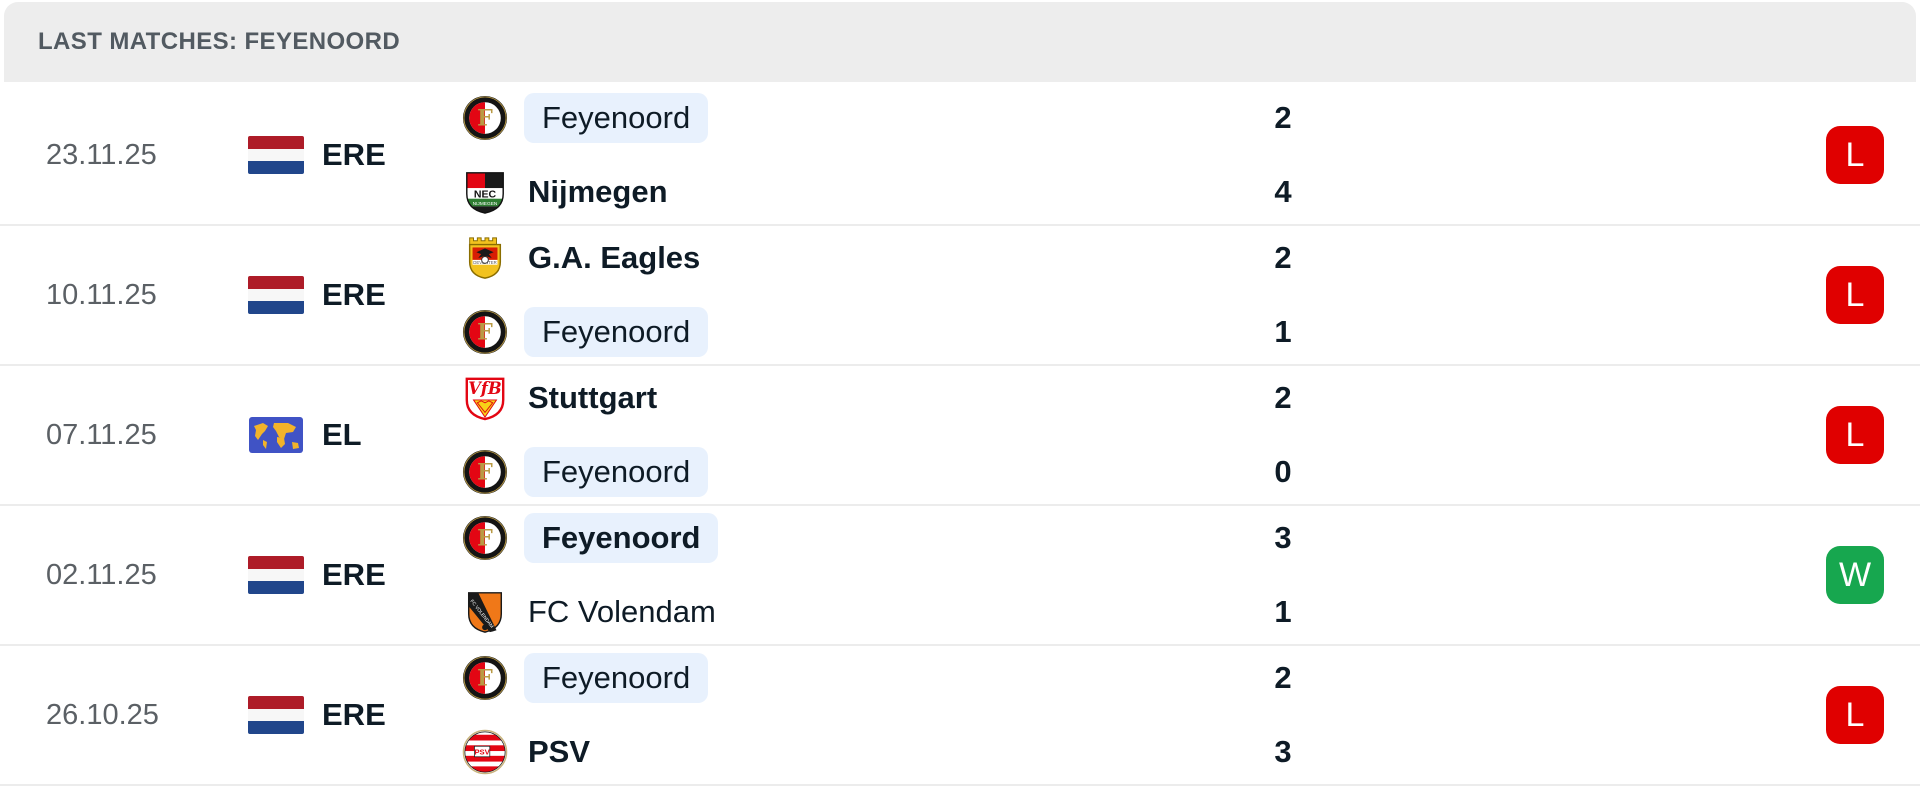 This screenshot has height=792, width=1920. What do you see at coordinates (593, 397) in the screenshot?
I see `home-team-name: Stuttgart` at bounding box center [593, 397].